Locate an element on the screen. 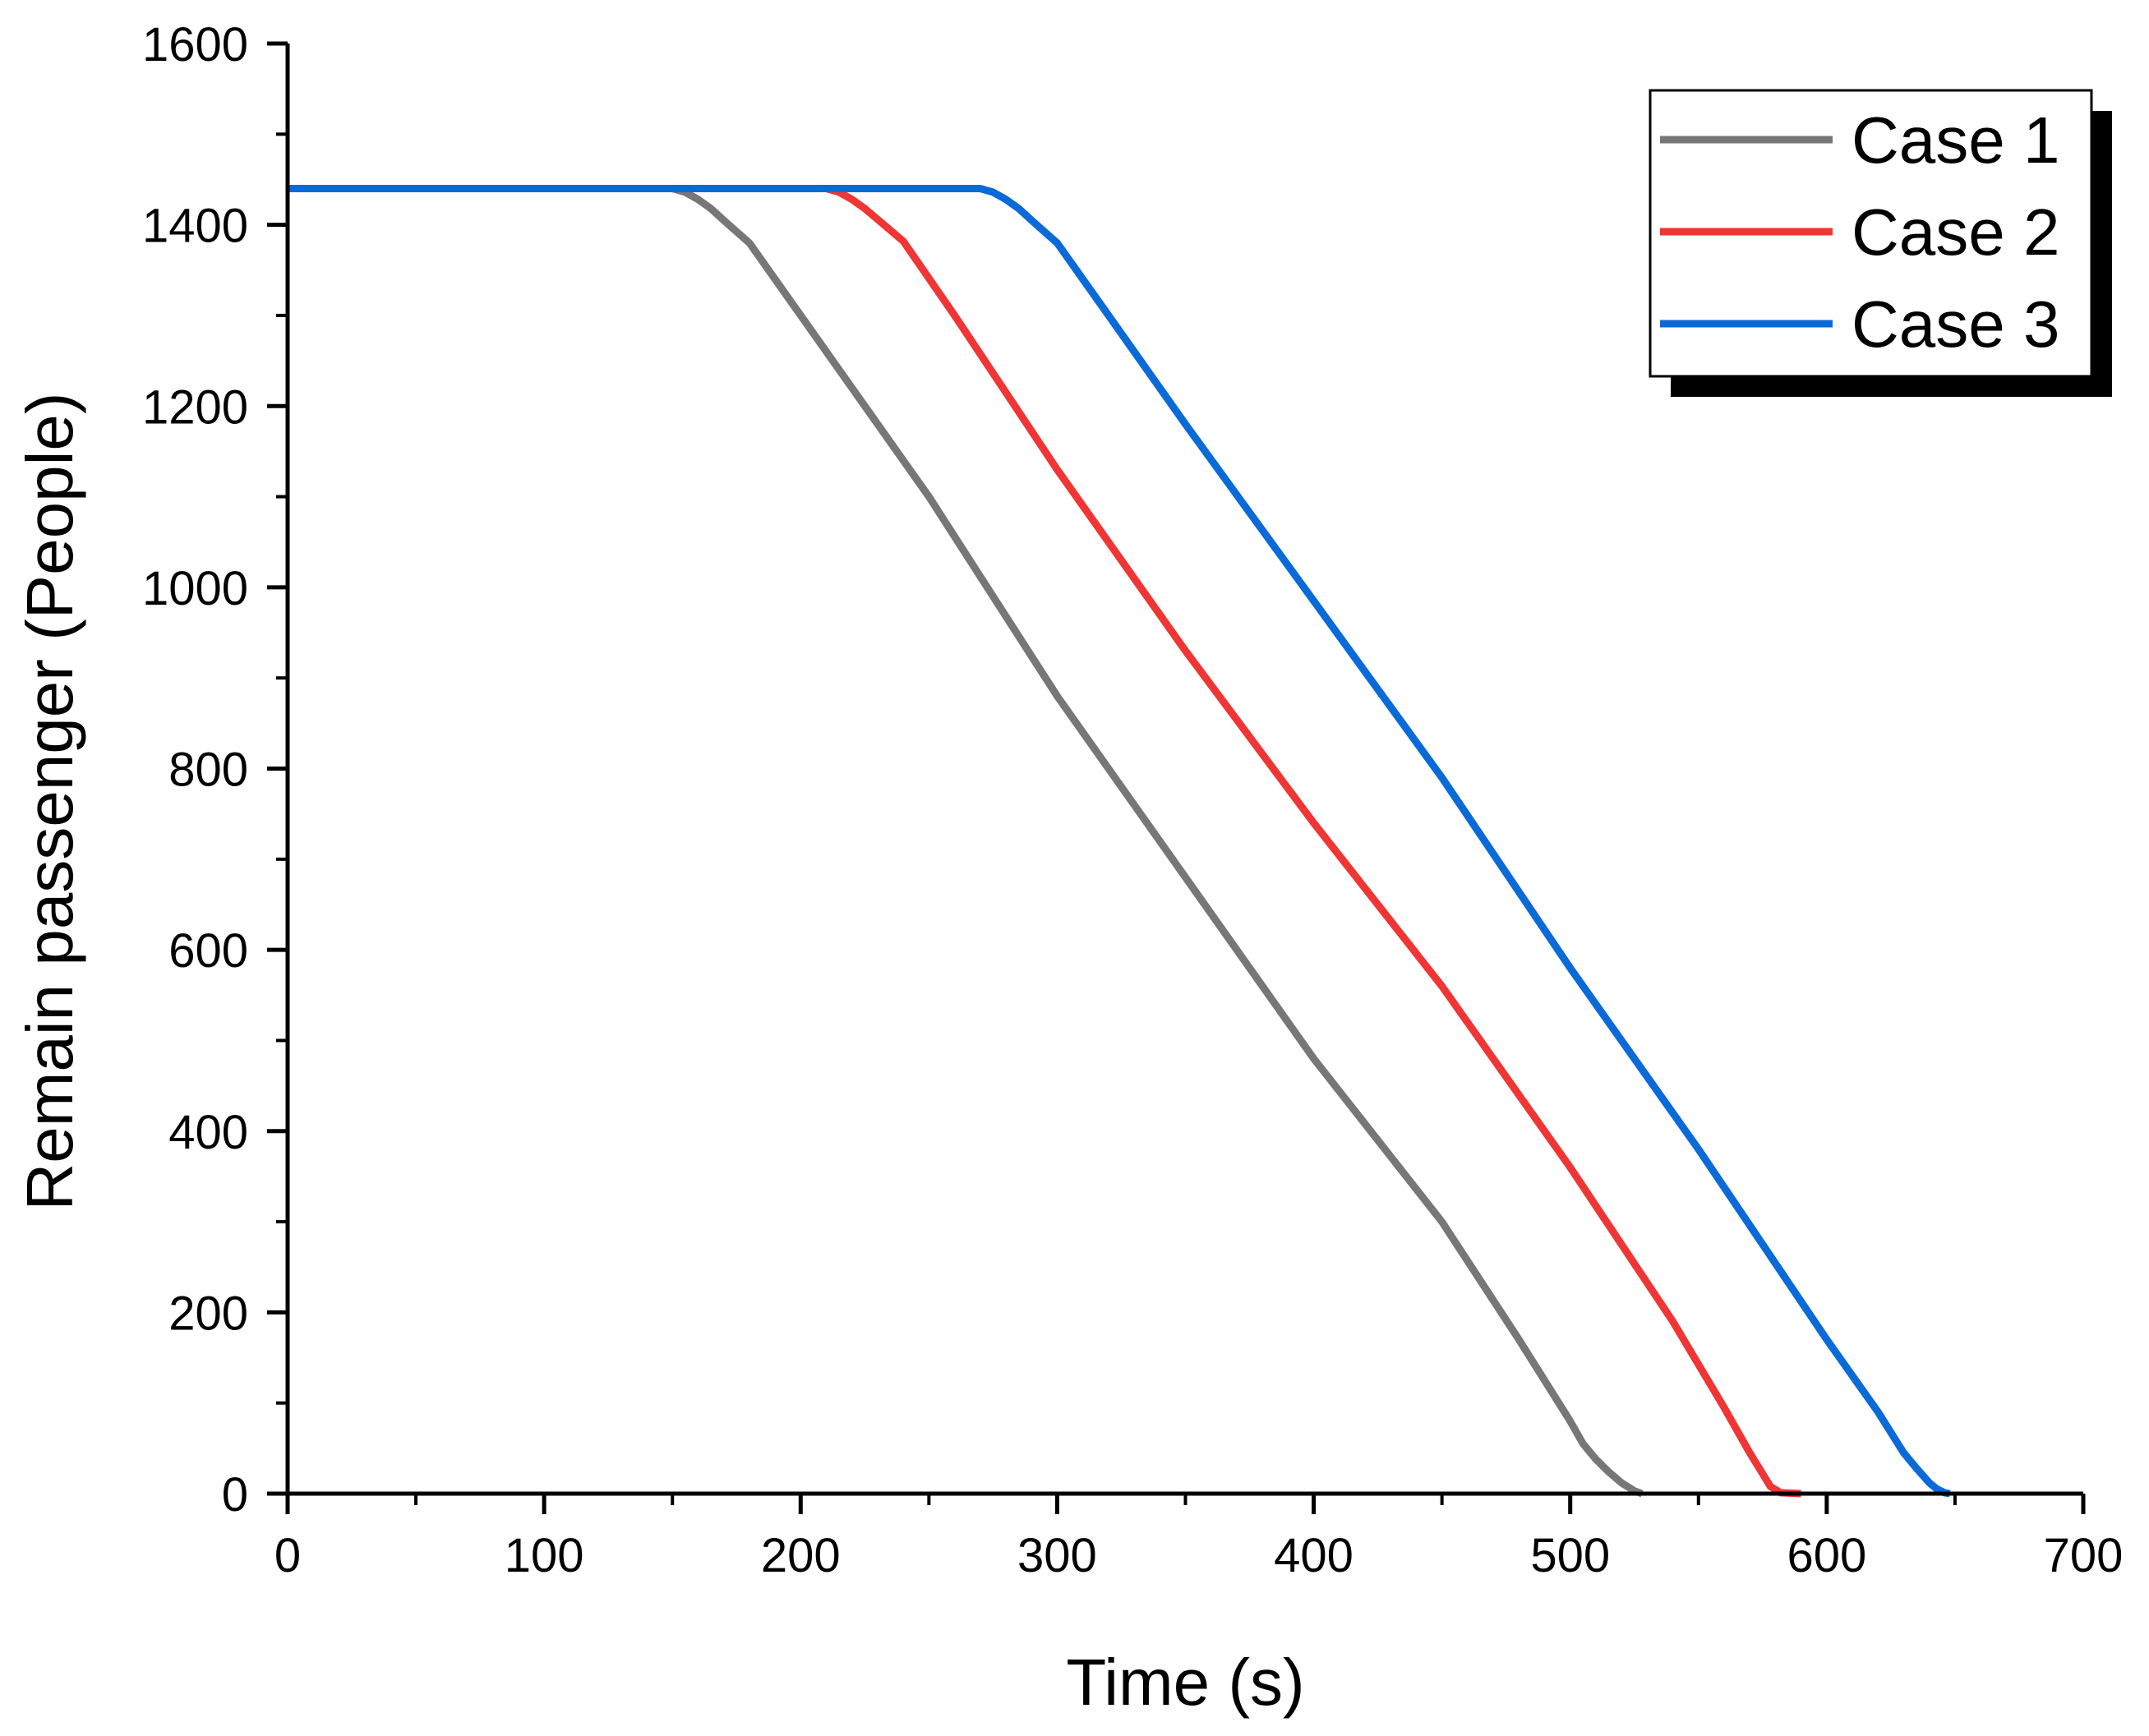 This screenshot has height=1736, width=2149. y-axis-title: Remain passenger (People) is located at coordinates (49, 801).